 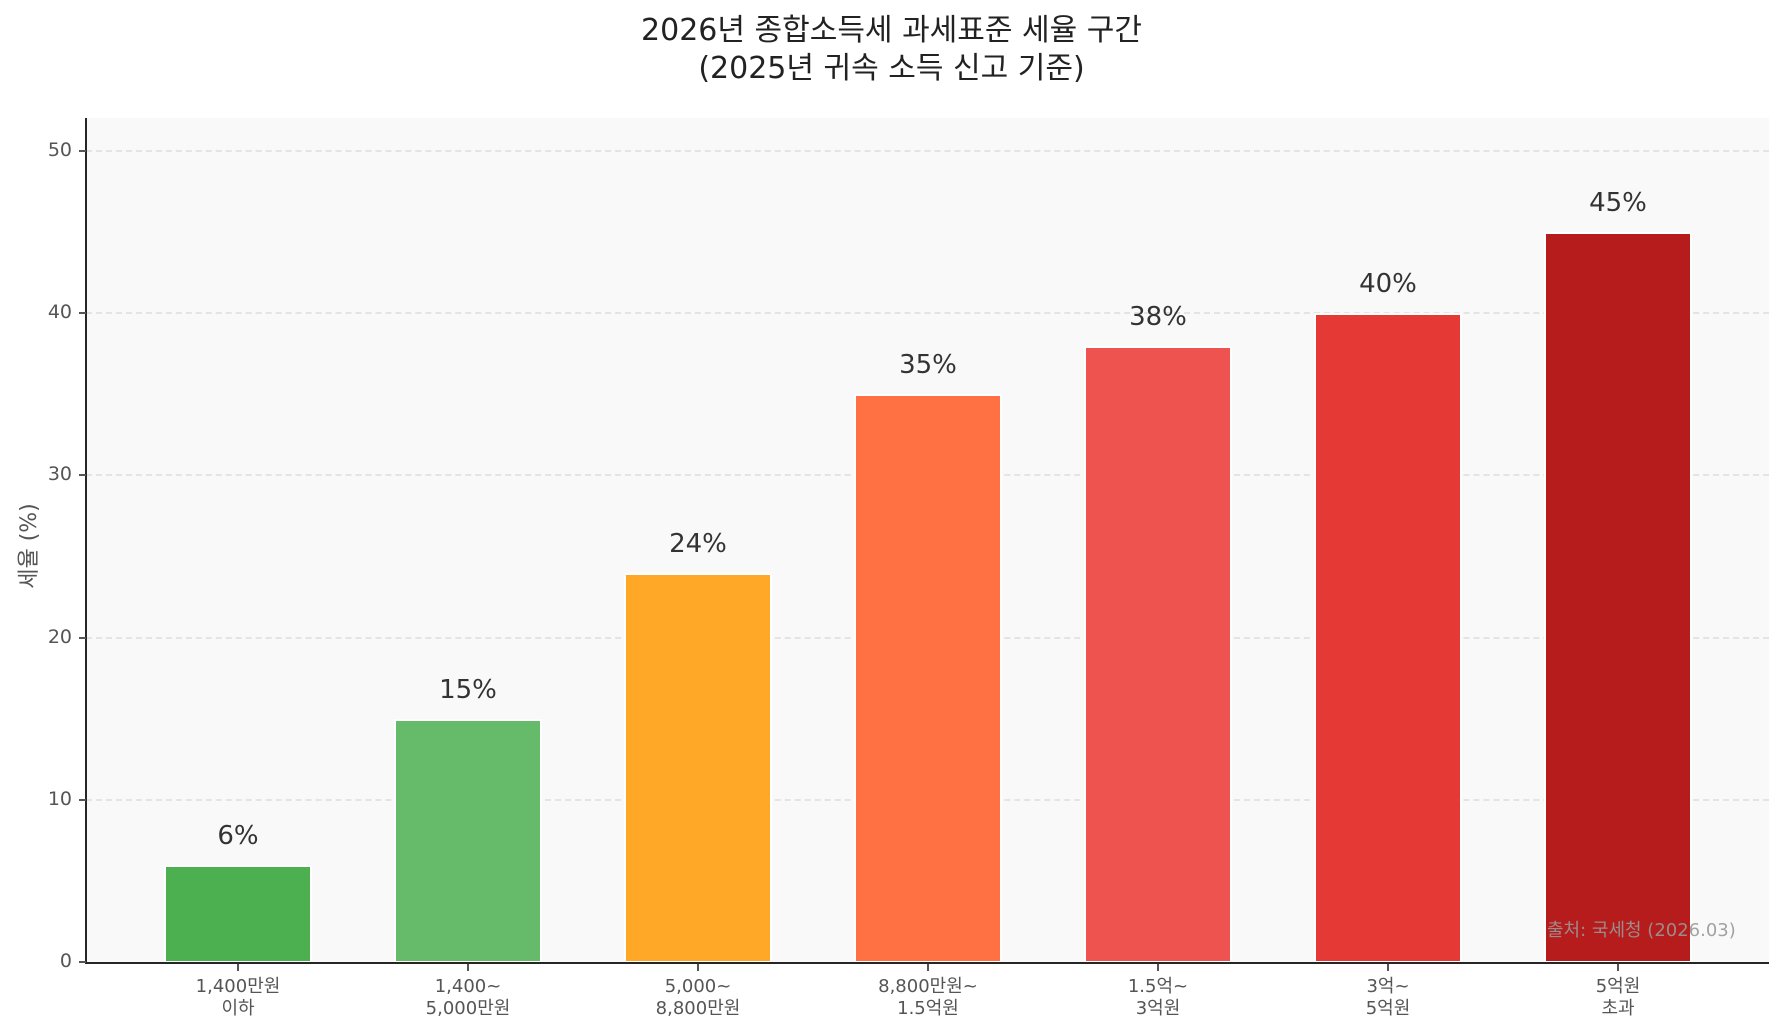 What do you see at coordinates (1618, 203) in the screenshot?
I see `bar-value-label: 45%` at bounding box center [1618, 203].